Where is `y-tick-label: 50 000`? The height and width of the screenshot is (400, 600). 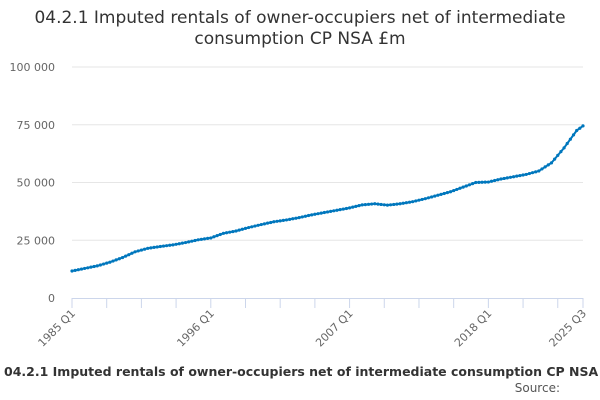
y-tick-label: 50 000 is located at coordinates (36, 183).